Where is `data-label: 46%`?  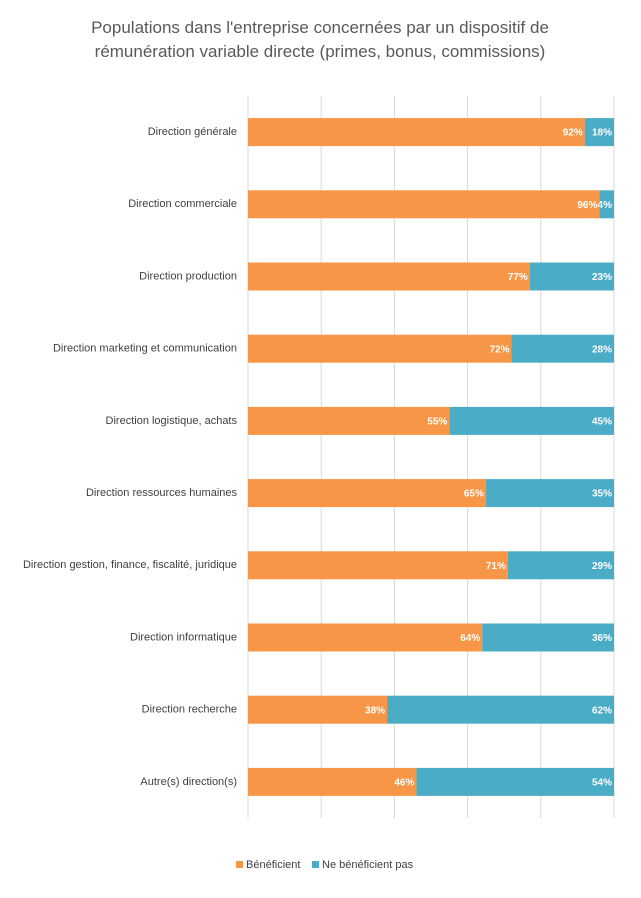 data-label: 46% is located at coordinates (404, 783).